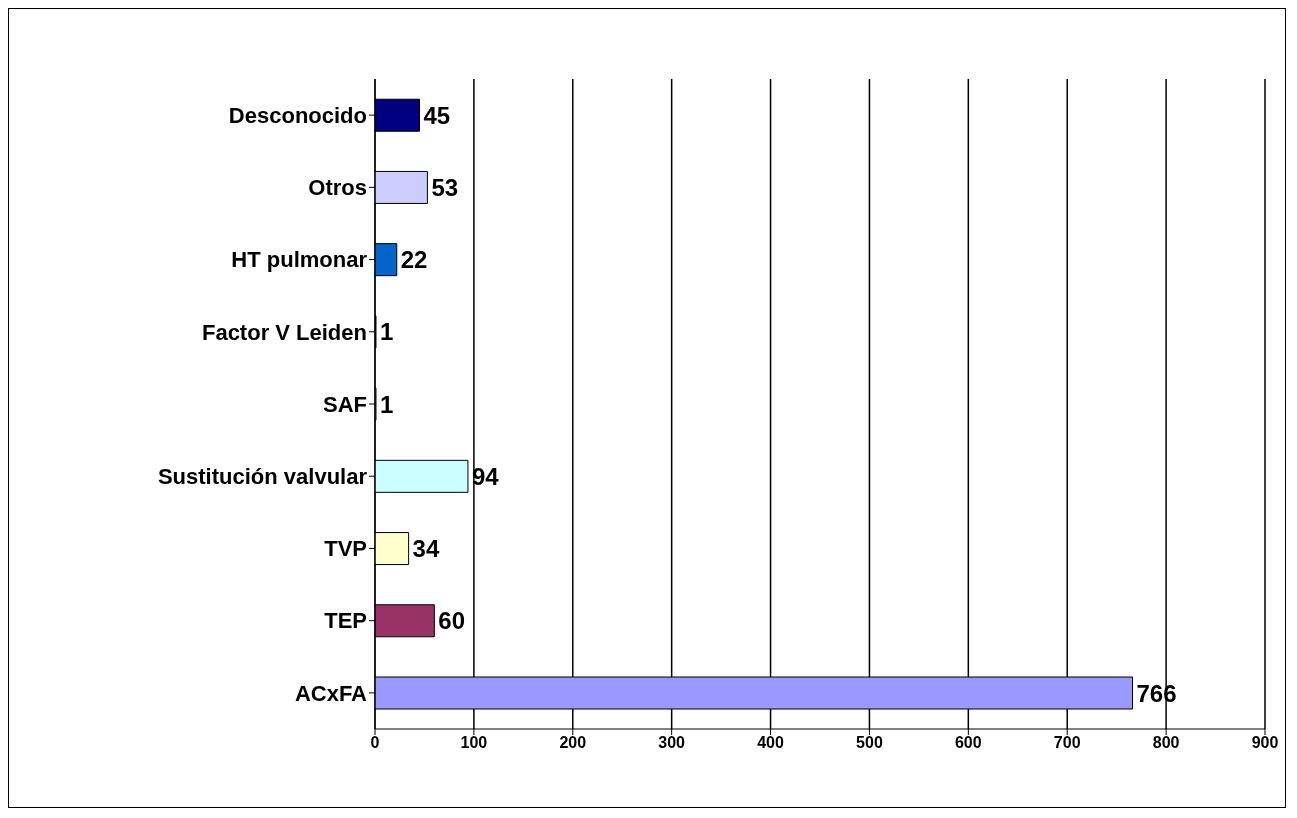 Image resolution: width=1297 pixels, height=818 pixels. What do you see at coordinates (262, 477) in the screenshot?
I see `y-tick-label: Sustitución valvular` at bounding box center [262, 477].